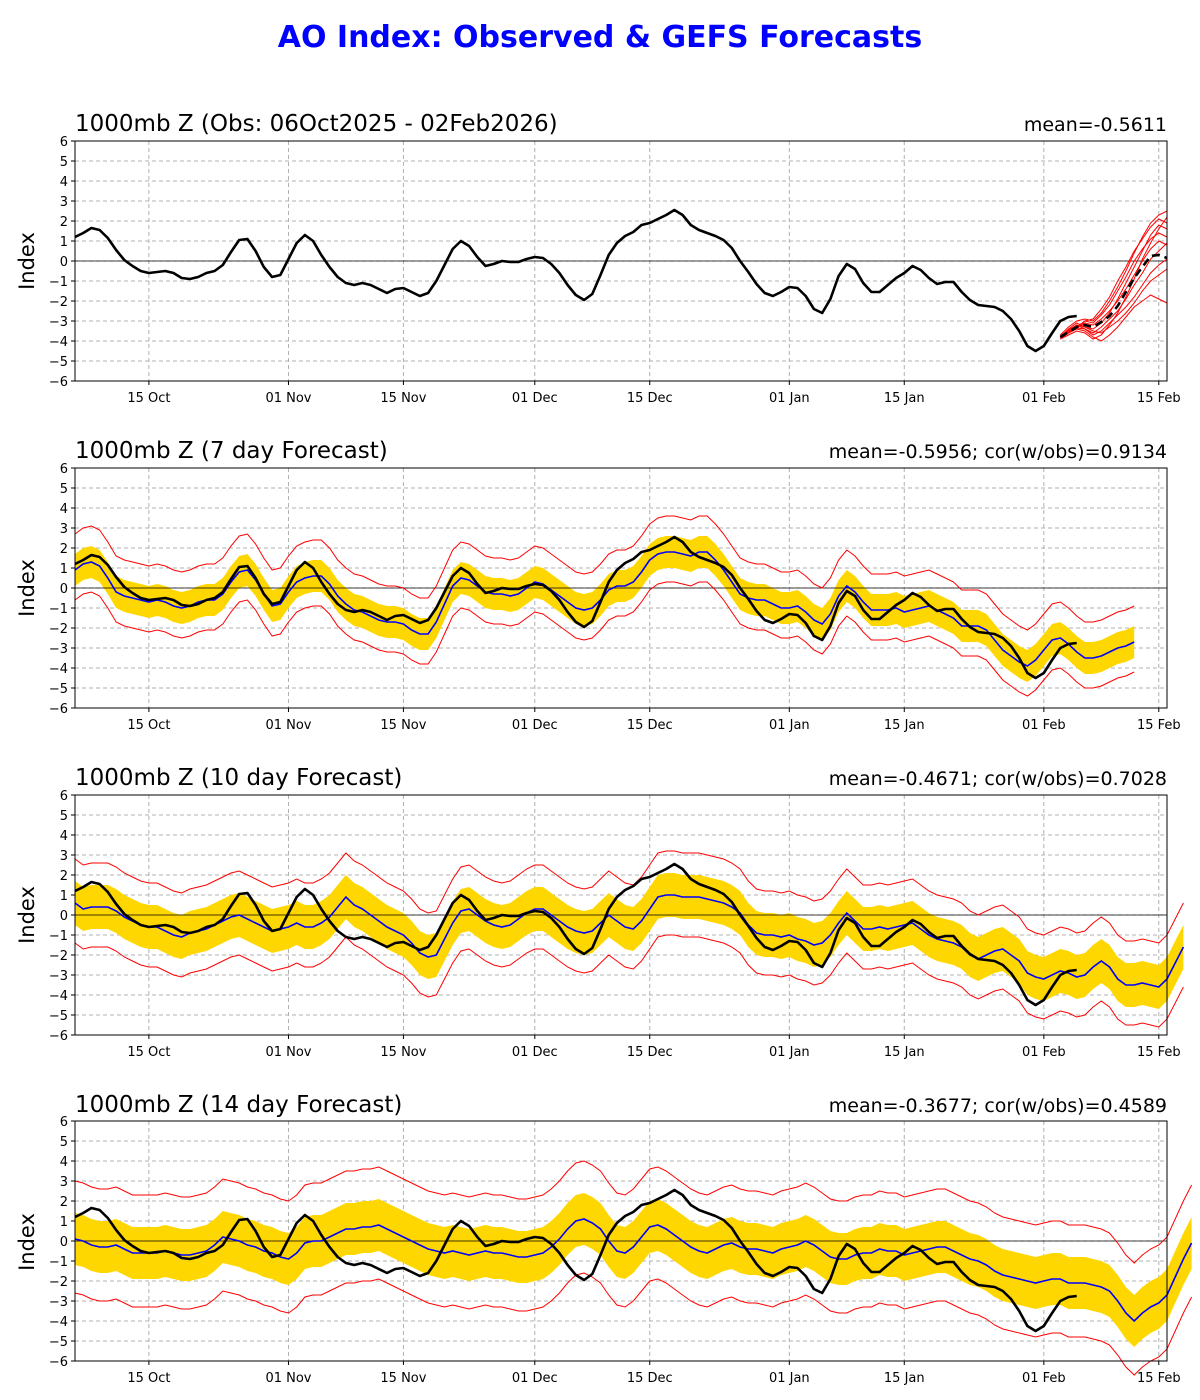 Image resolution: width=1200 pixels, height=1400 pixels. I want to click on chart-stats: mean=-0.4671; cor(w/obs)=0.7028, so click(998, 779).